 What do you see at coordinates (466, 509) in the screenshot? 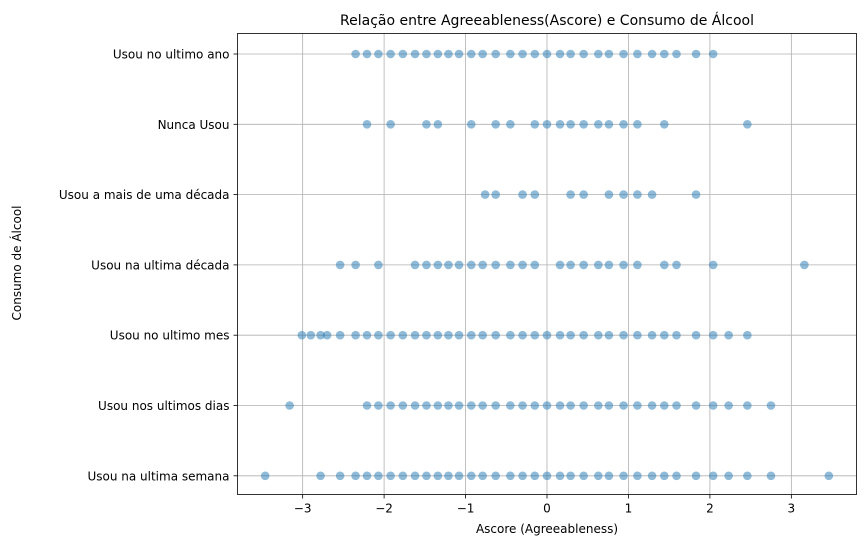
I see `x-tick-label: −1` at bounding box center [466, 509].